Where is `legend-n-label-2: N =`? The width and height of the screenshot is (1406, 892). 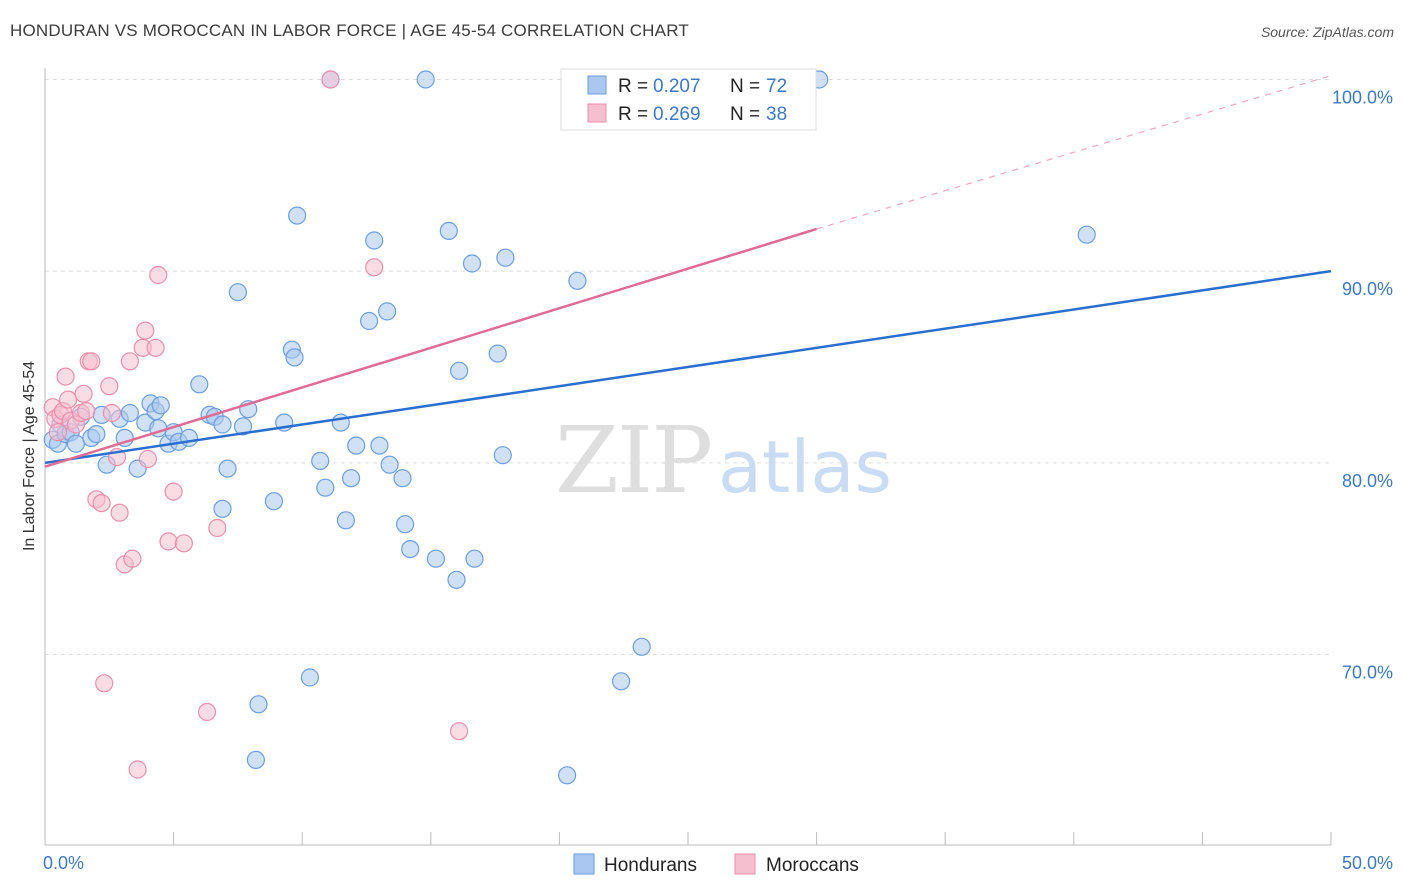
legend-n-label-2: N = is located at coordinates (745, 114).